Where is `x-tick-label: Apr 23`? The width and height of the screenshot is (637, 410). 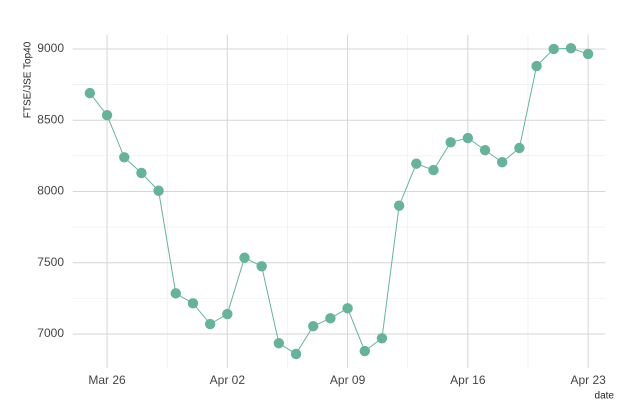
x-tick-label: Apr 23 is located at coordinates (588, 380).